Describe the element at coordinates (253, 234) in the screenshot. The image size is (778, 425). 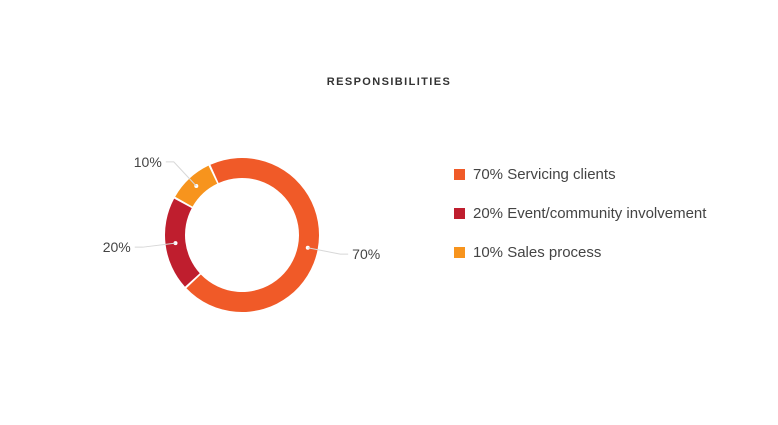
I see `donut-slice-servicing-clients` at that location.